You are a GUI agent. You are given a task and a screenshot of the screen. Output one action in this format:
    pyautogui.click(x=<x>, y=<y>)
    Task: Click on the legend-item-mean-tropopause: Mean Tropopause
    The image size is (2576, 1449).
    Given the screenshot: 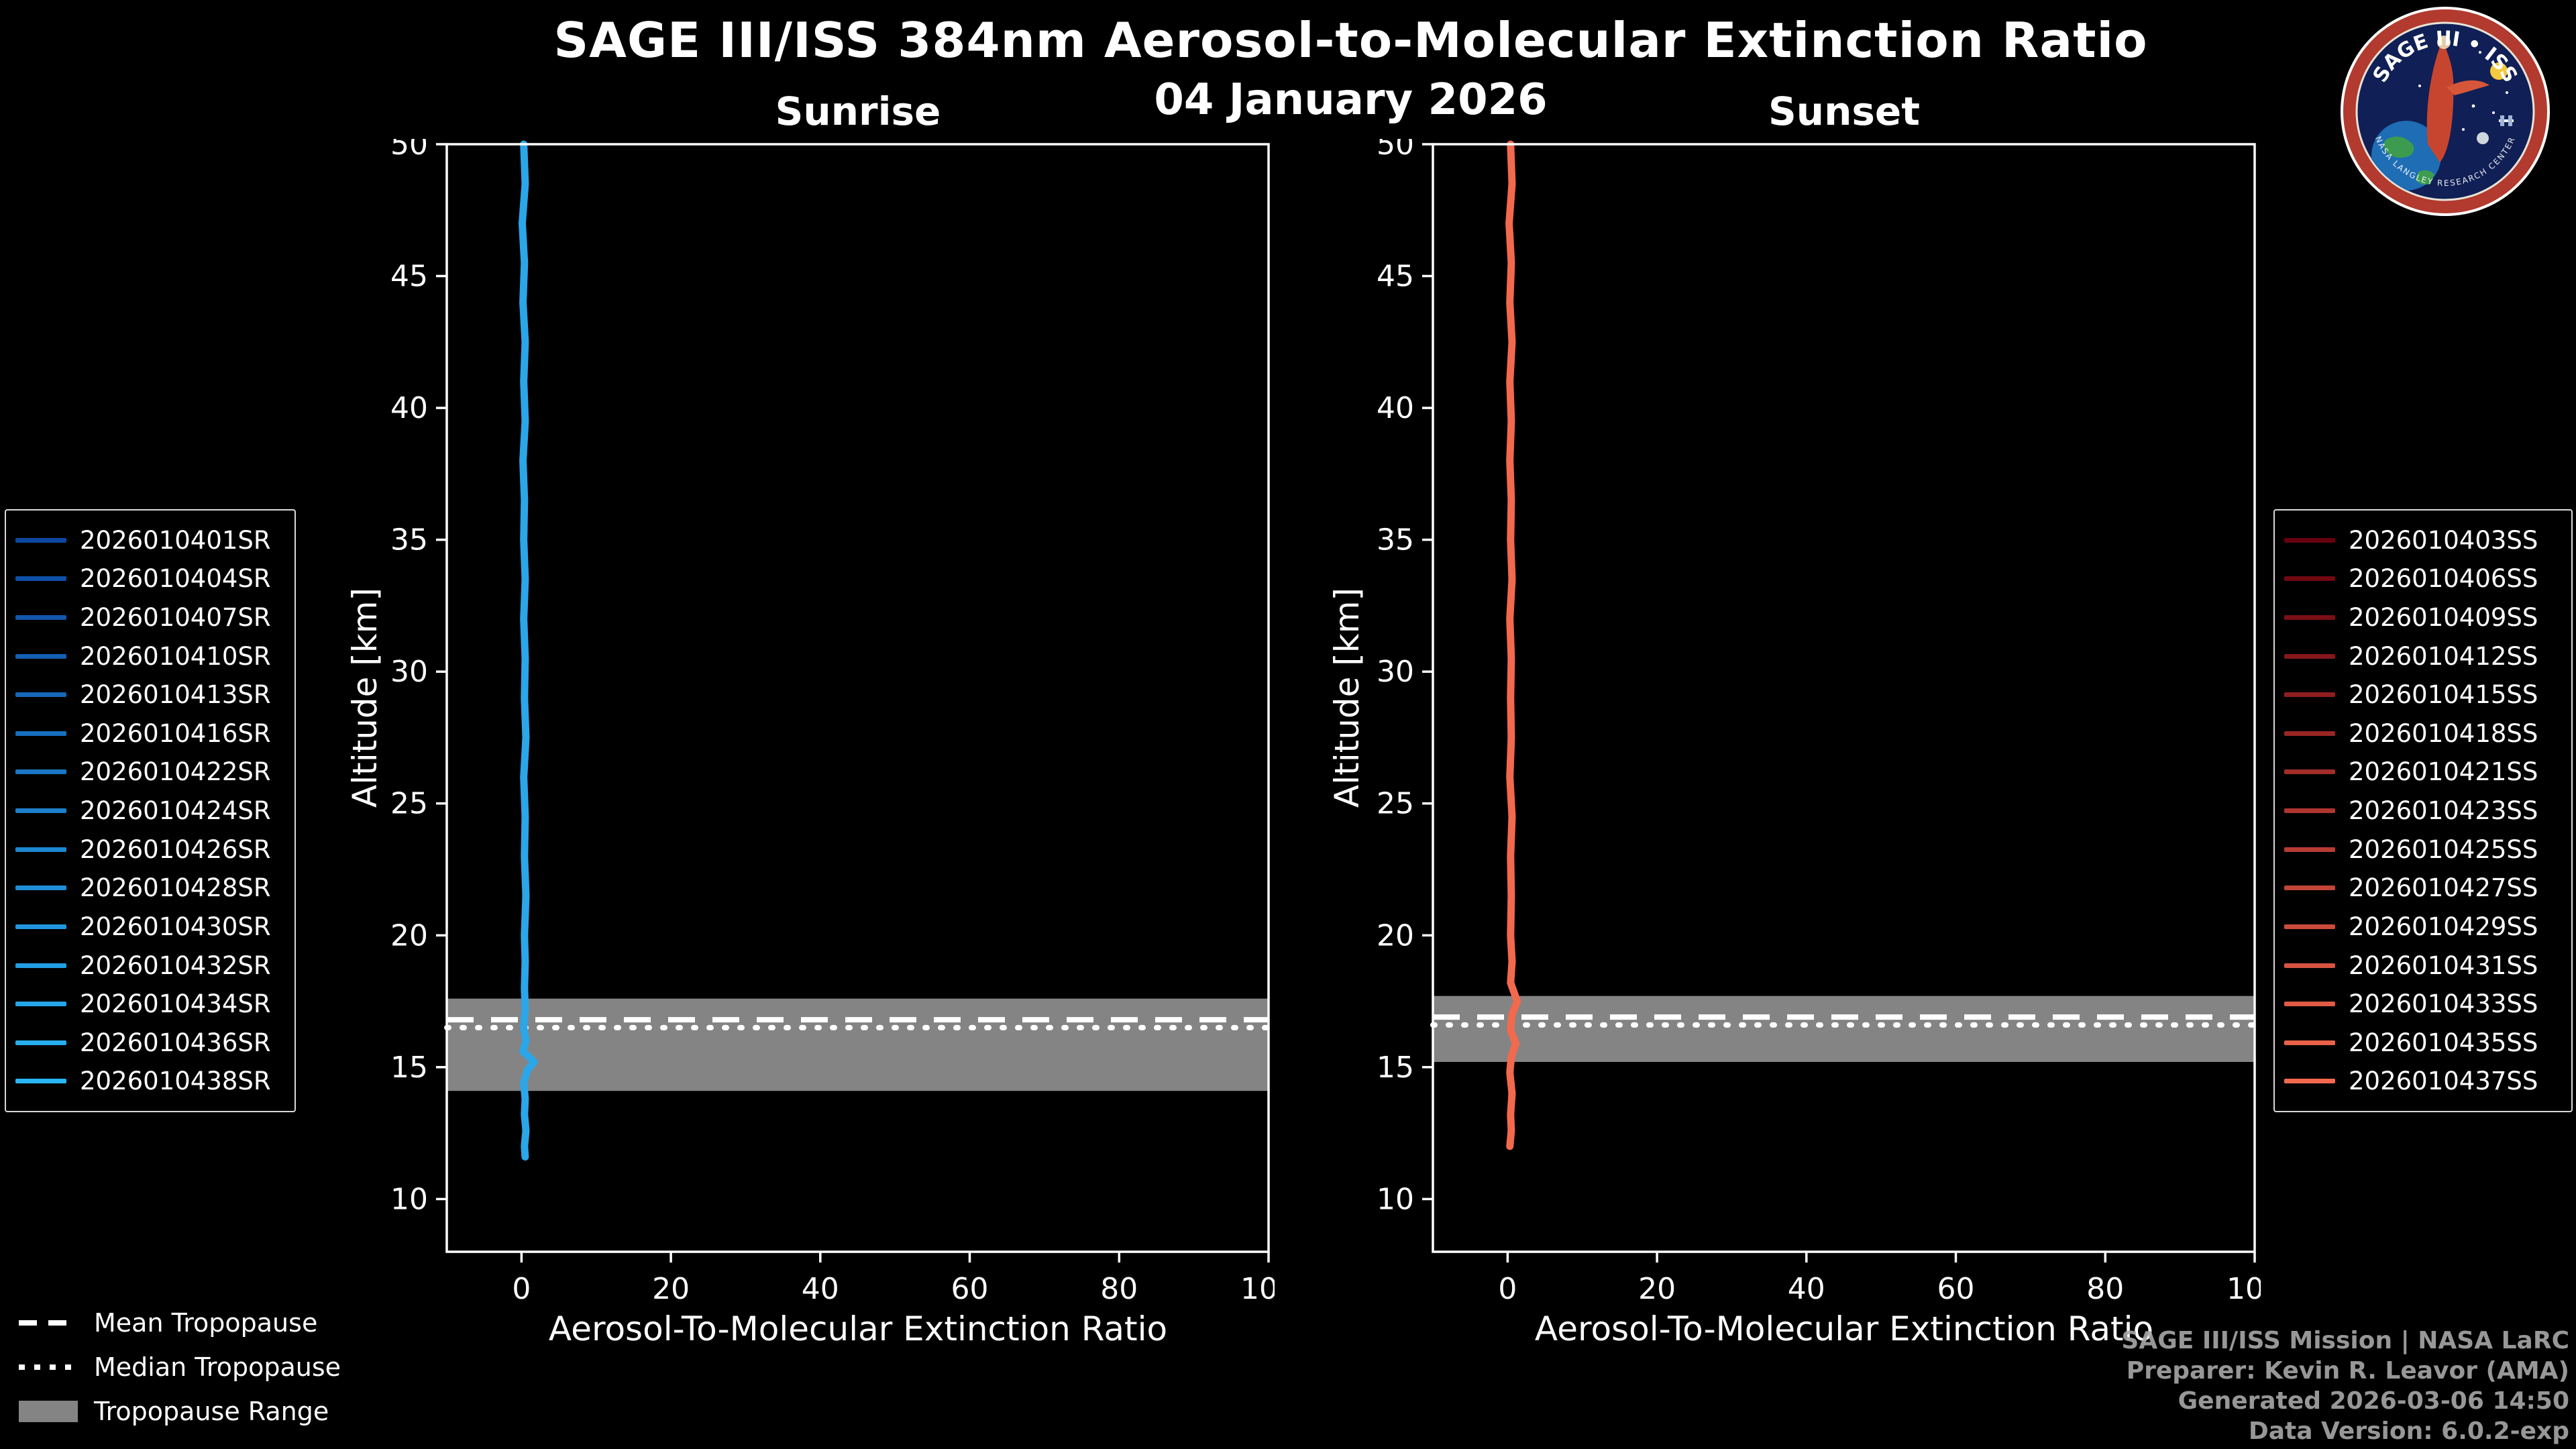 What is the action you would take?
    pyautogui.click(x=180, y=1322)
    